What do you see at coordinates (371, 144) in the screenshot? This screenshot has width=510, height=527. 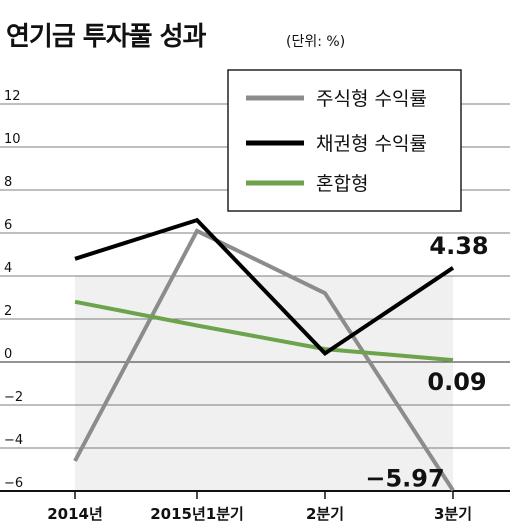 I see `legend-label: 채권형 수익률` at bounding box center [371, 144].